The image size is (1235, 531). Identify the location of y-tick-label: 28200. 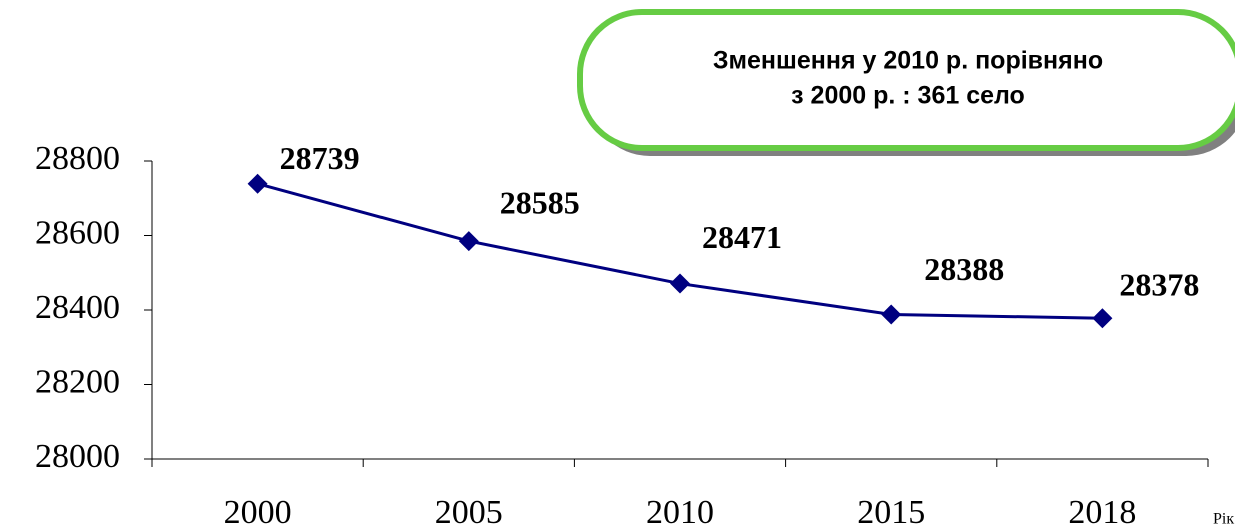
(77, 381).